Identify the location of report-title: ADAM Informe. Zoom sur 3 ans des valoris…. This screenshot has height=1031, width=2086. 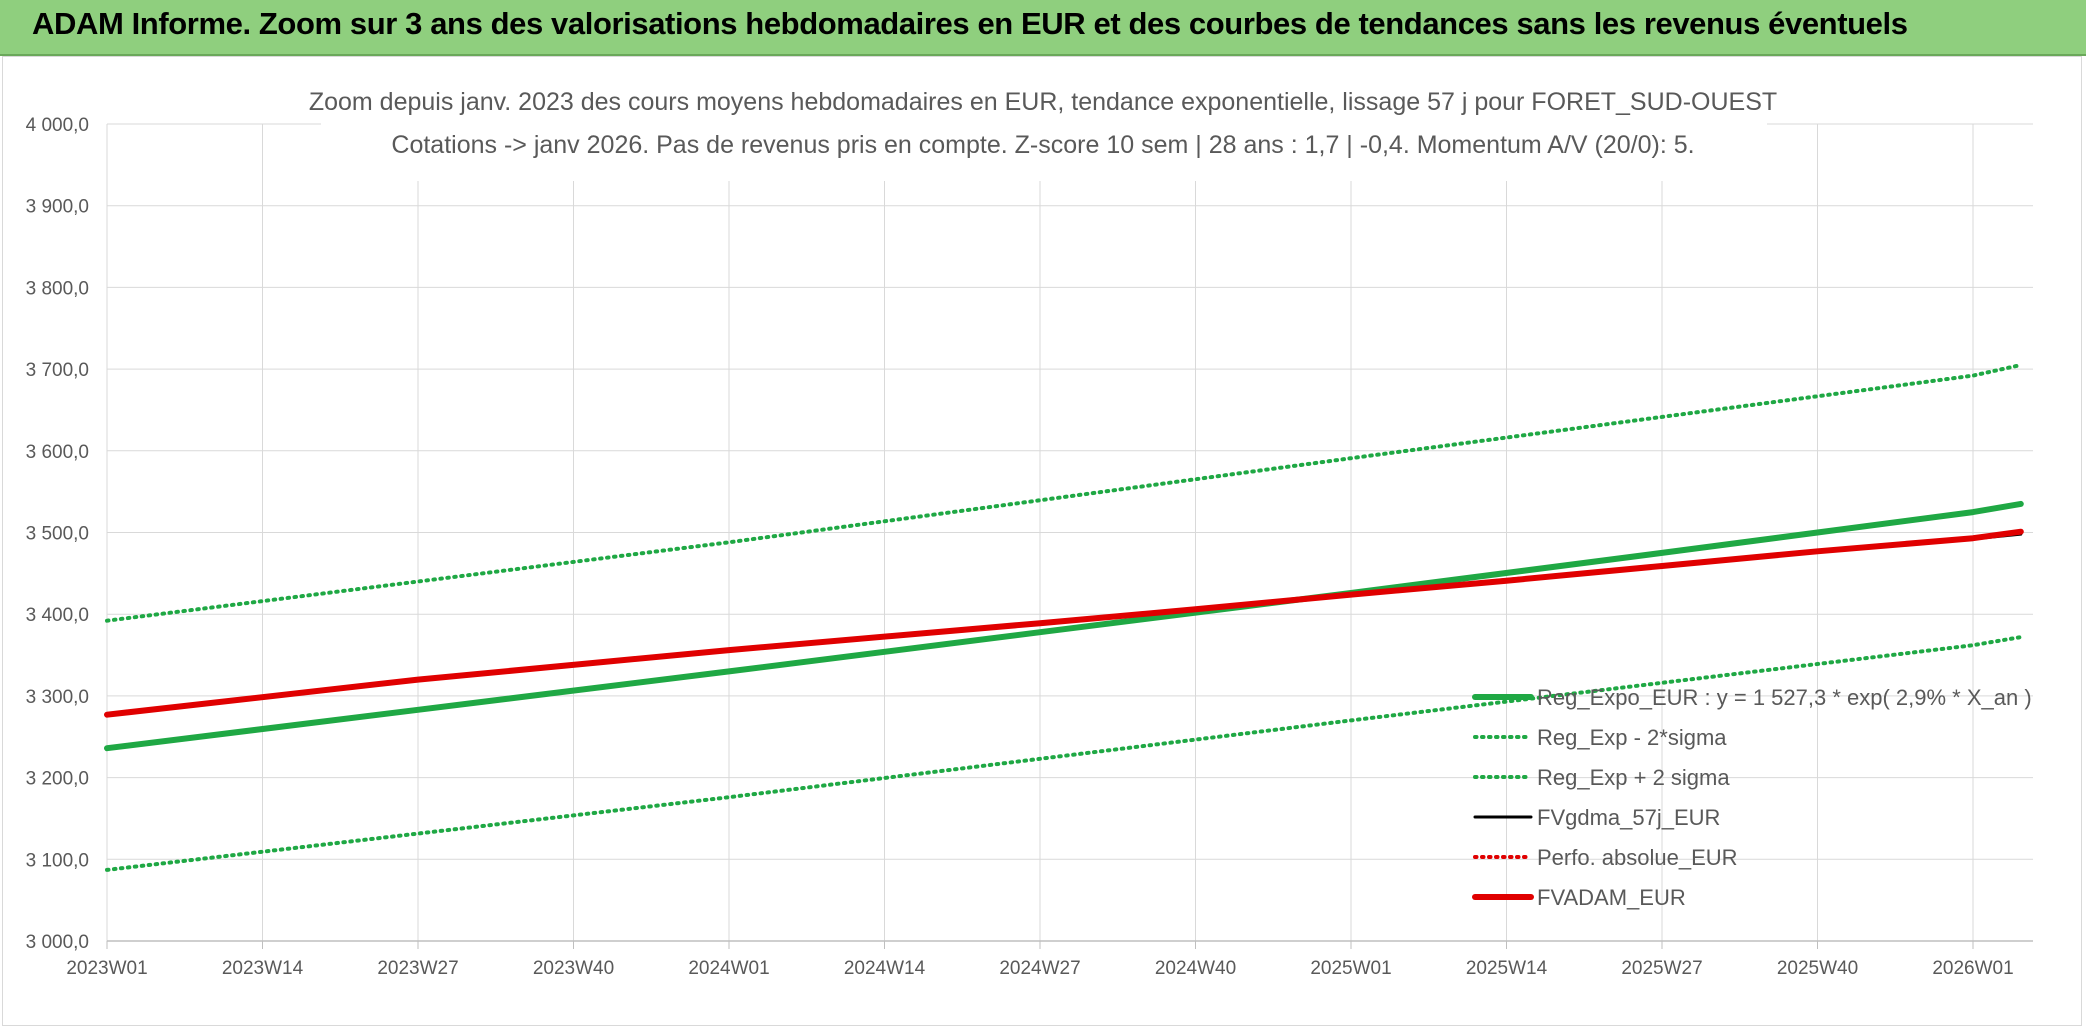
(970, 23).